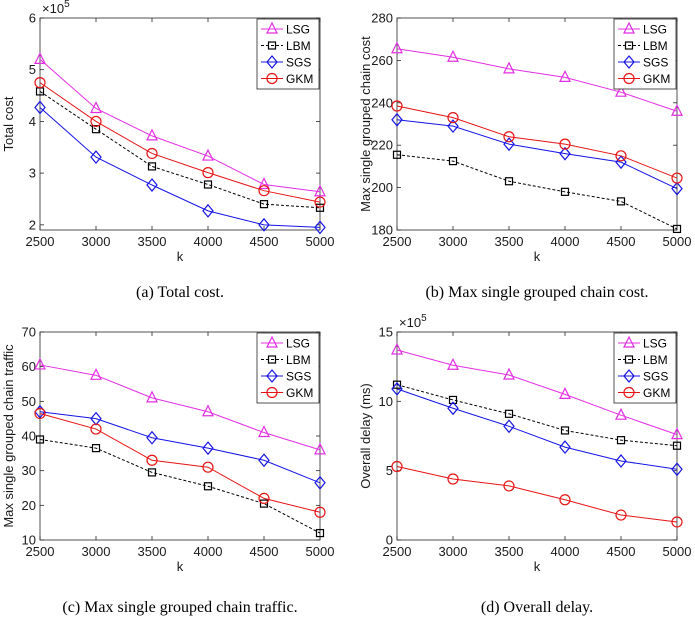  I want to click on x-tick-label: 4500, so click(621, 241).